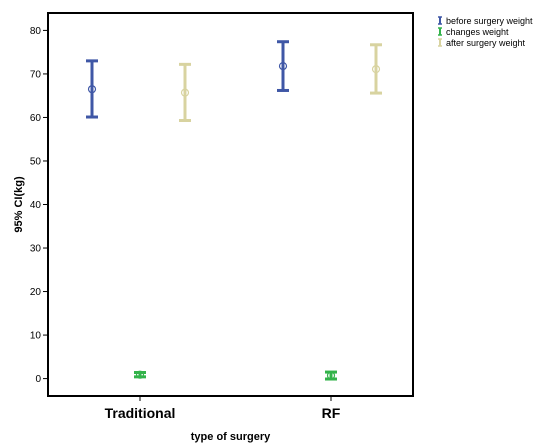 This screenshot has width=545, height=443. I want to click on x-axis-title: type of surgery, so click(231, 437).